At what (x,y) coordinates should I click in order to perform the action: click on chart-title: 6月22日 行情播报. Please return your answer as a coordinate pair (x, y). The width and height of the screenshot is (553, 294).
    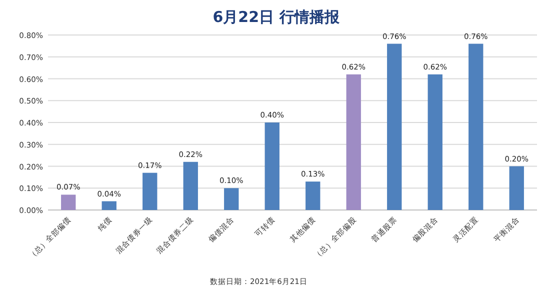
    Looking at the image, I should click on (276, 17).